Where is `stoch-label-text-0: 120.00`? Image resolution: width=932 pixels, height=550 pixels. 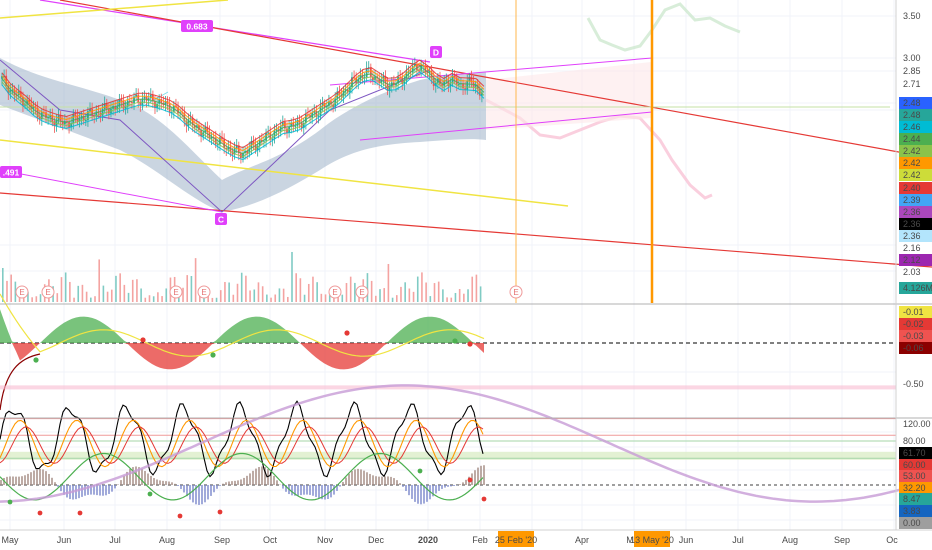
stoch-label-text-0: 120.00 is located at coordinates (917, 424).